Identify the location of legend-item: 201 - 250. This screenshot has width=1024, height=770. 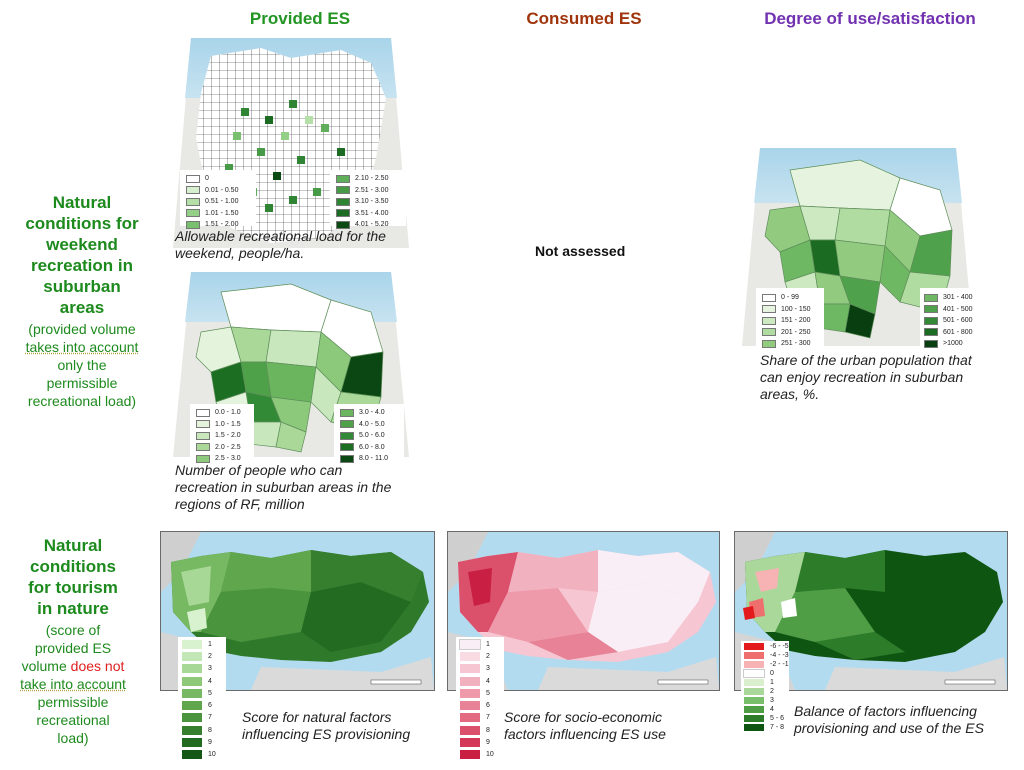
(786, 333).